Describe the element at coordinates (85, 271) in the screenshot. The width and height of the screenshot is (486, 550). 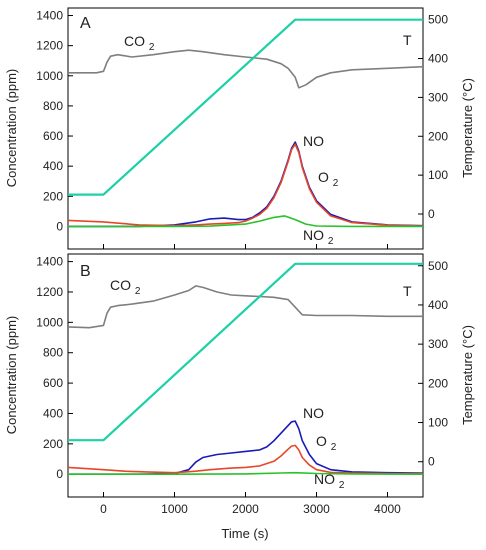
I see `panel-b-label: B` at that location.